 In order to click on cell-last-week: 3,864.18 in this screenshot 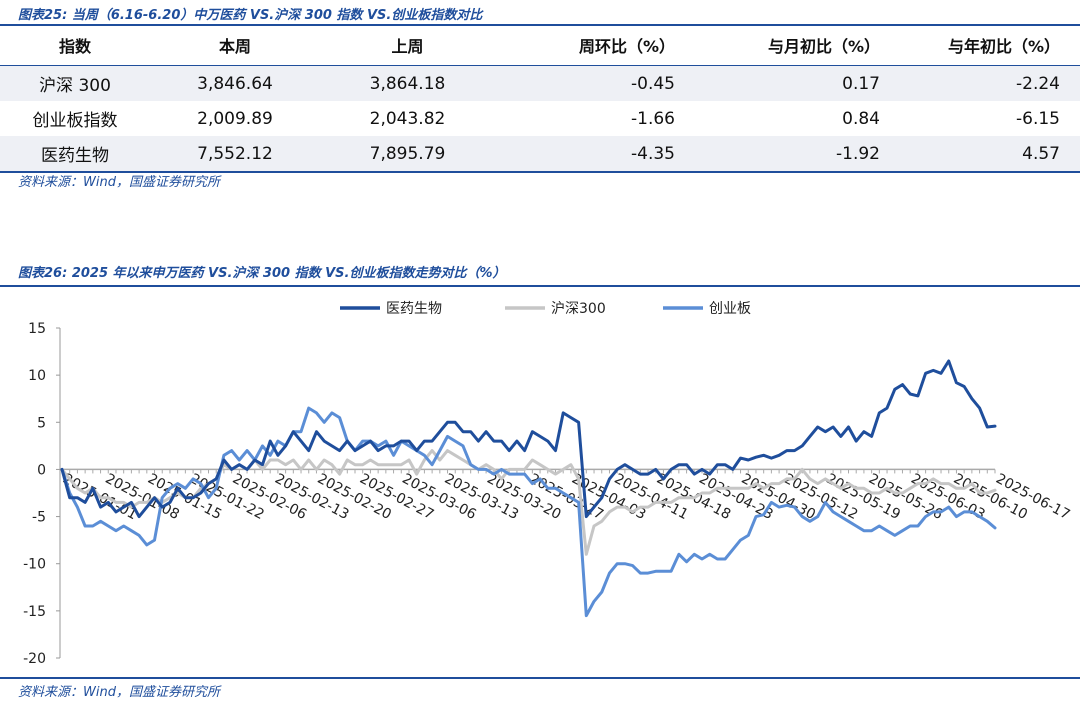, I will do `click(407, 83)`.